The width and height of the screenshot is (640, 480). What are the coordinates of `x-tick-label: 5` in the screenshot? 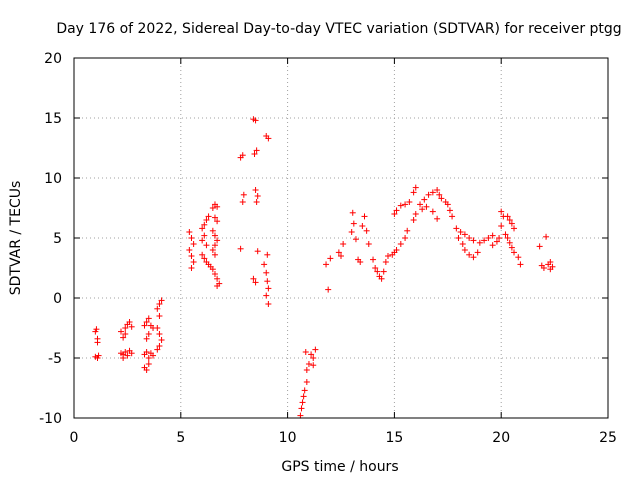 It's located at (180, 438).